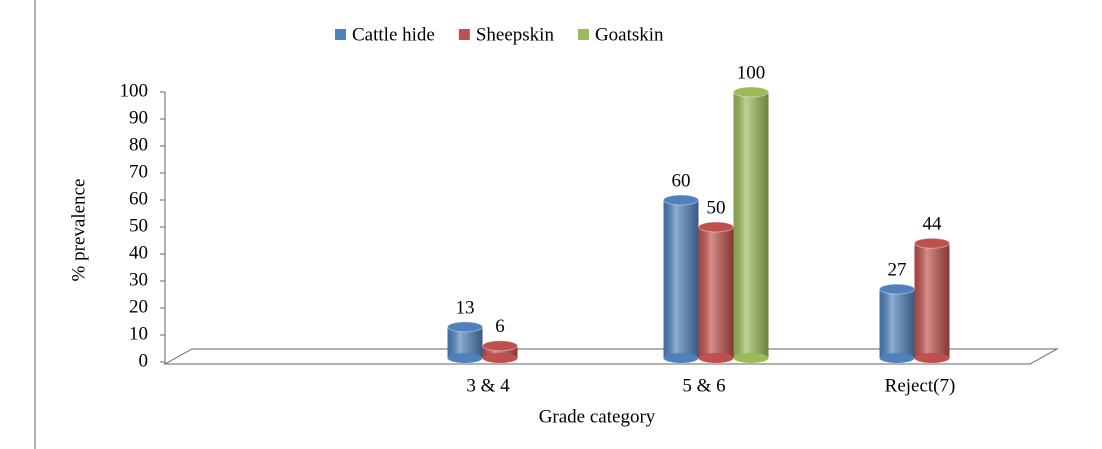 The height and width of the screenshot is (449, 1102). I want to click on legend-label: Sheepskin, so click(515, 34).